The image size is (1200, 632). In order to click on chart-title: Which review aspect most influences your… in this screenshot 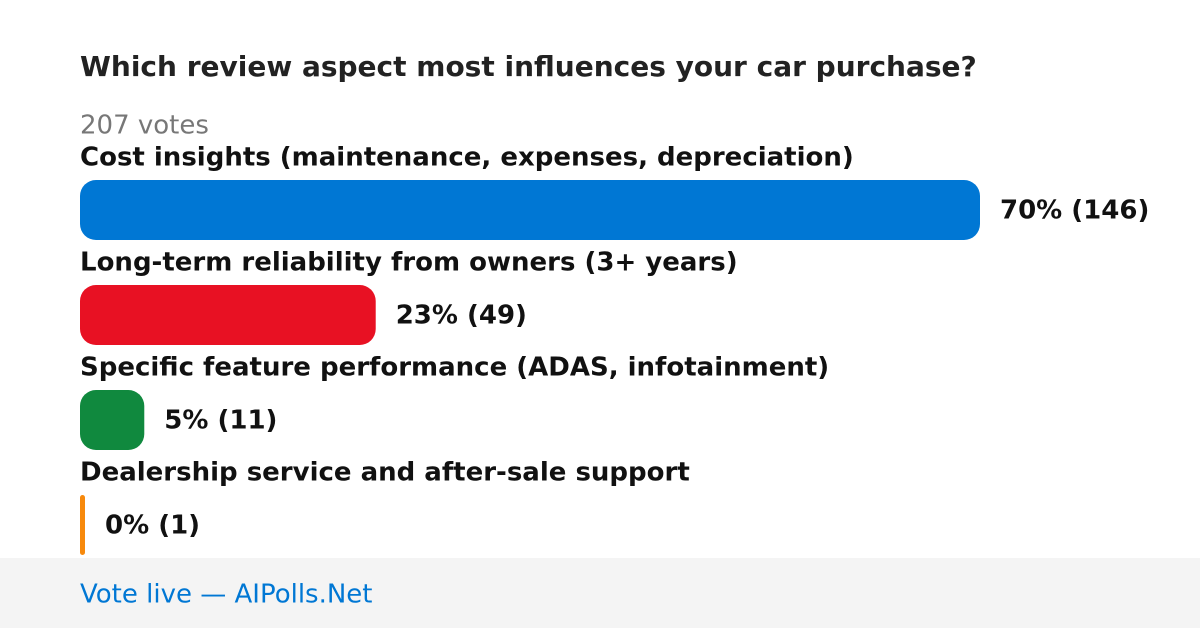, I will do `click(528, 66)`.